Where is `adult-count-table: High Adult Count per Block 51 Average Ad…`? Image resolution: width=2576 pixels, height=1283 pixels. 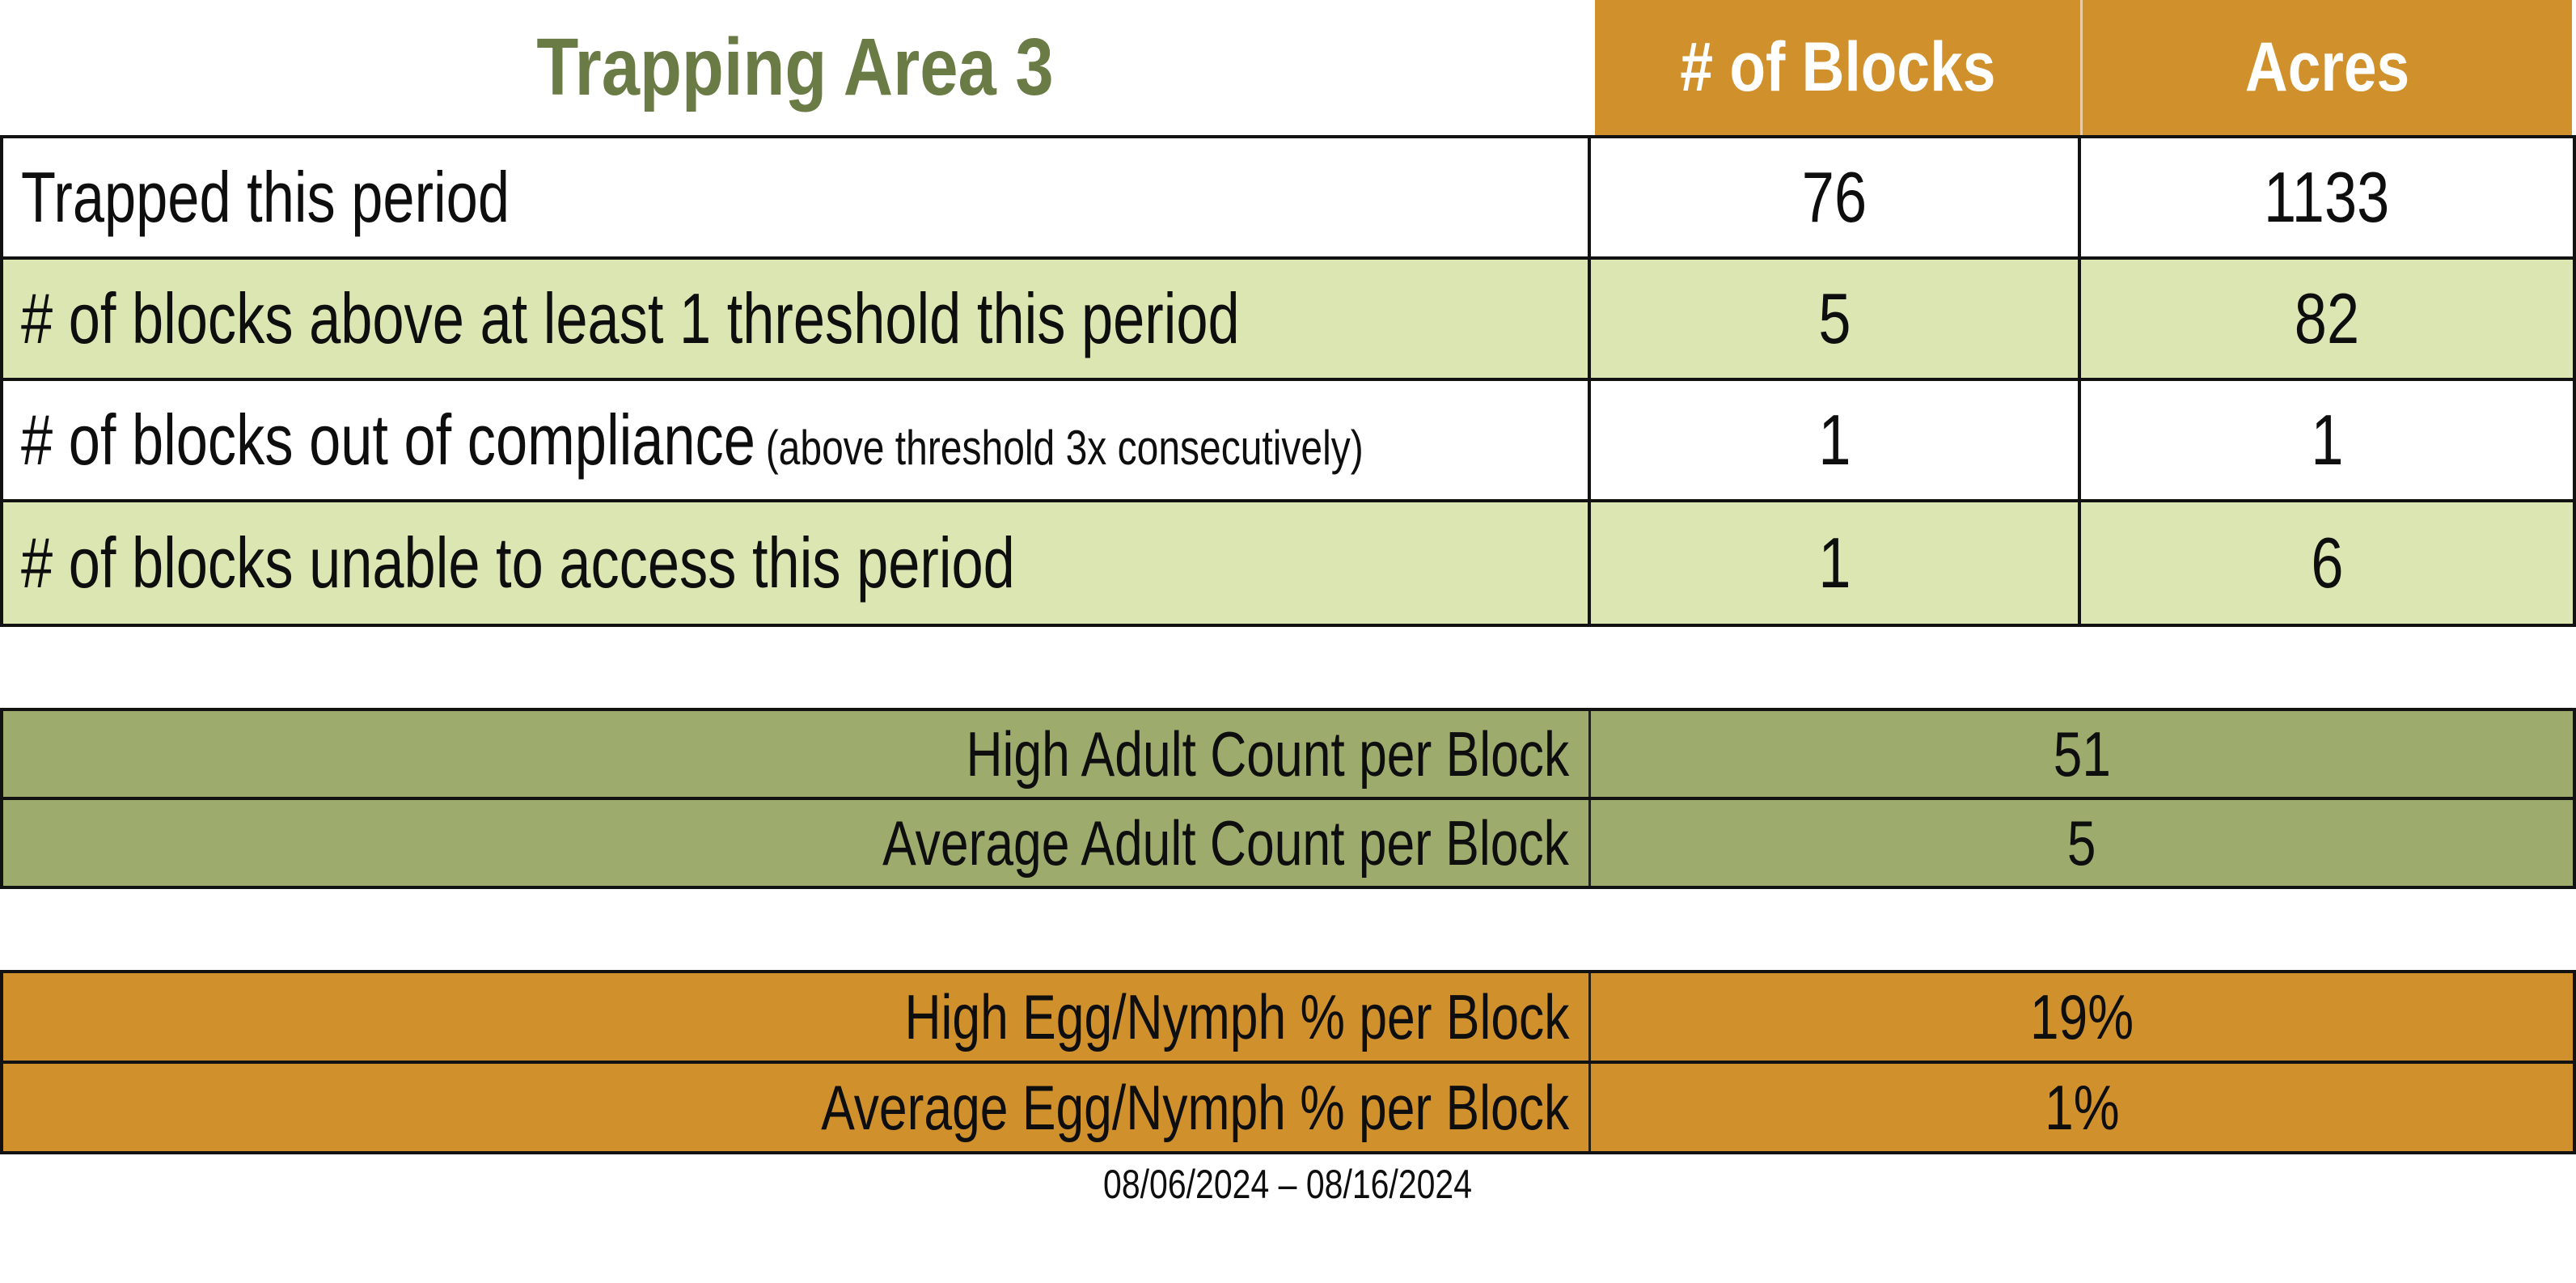 adult-count-table: High Adult Count per Block 51 Average Ad… is located at coordinates (1288, 799).